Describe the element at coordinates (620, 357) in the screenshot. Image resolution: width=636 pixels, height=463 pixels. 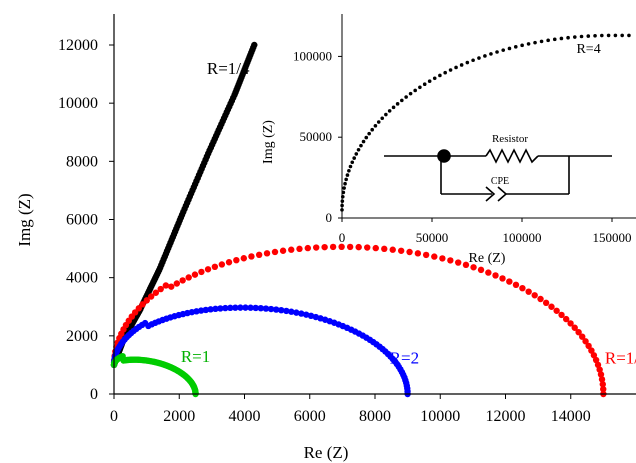
I see `series-label: R=1/2` at that location.